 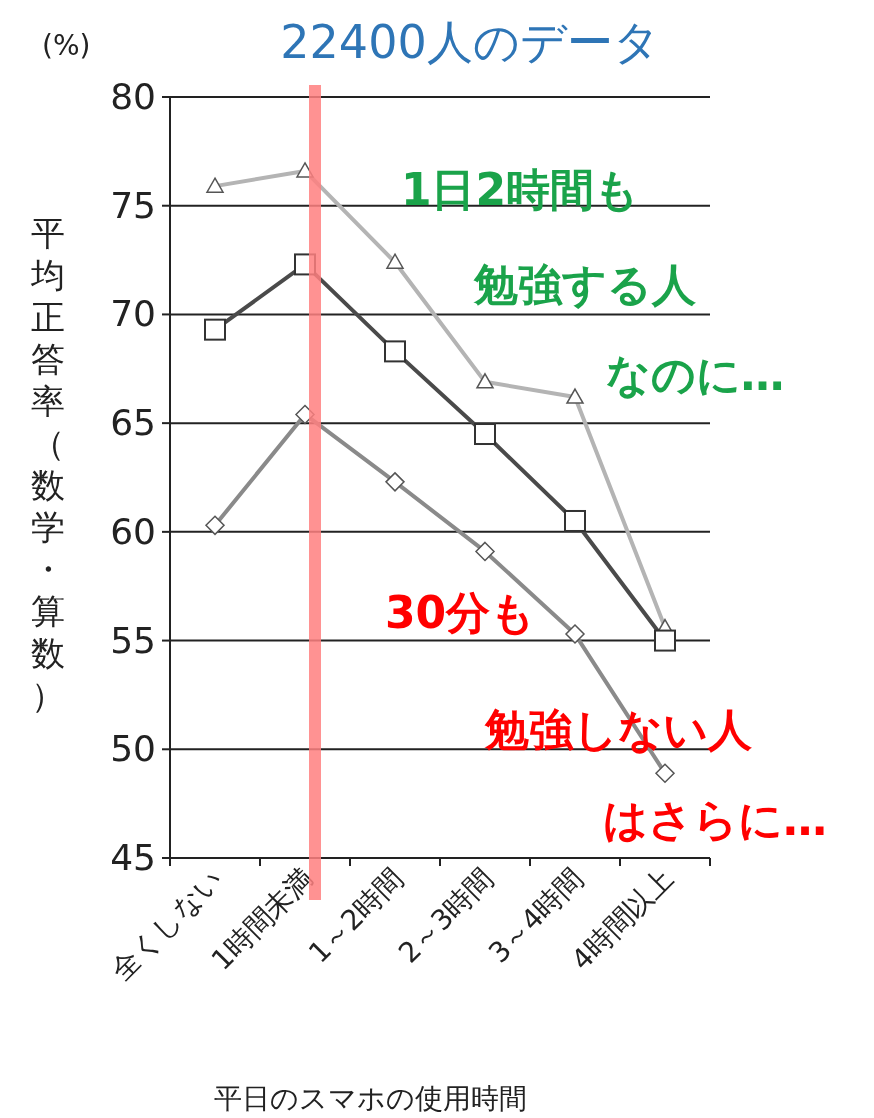 What do you see at coordinates (133, 314) in the screenshot?
I see `y-tick-label: 70` at bounding box center [133, 314].